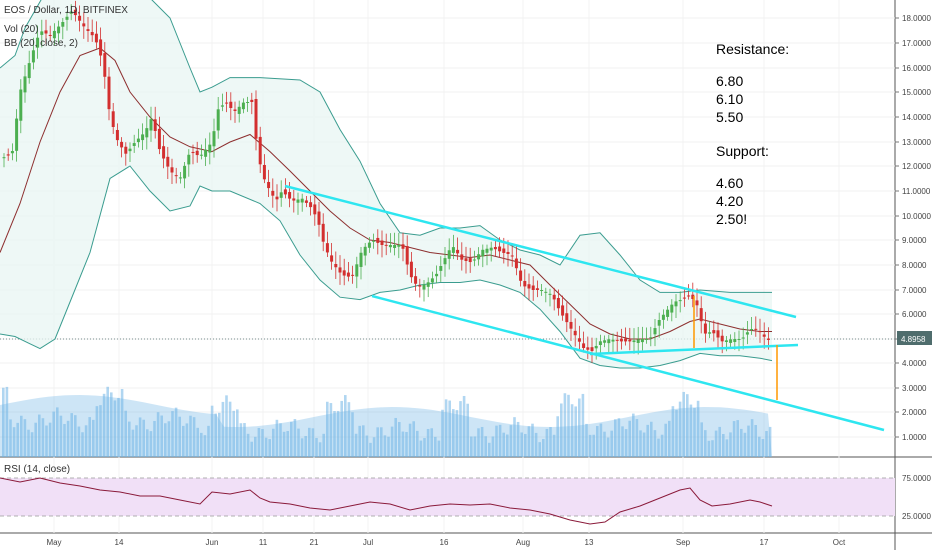 Image resolution: width=932 pixels, height=550 pixels. I want to click on y-tick-label: 7.0000, so click(914, 290).